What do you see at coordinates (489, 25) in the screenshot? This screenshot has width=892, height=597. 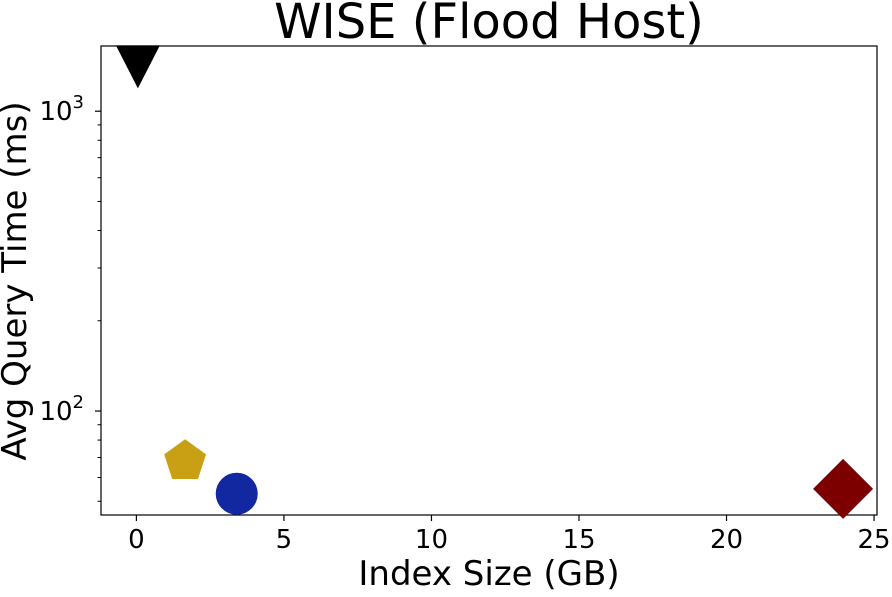 I see `chart-title: WISE (Flood Host)` at bounding box center [489, 25].